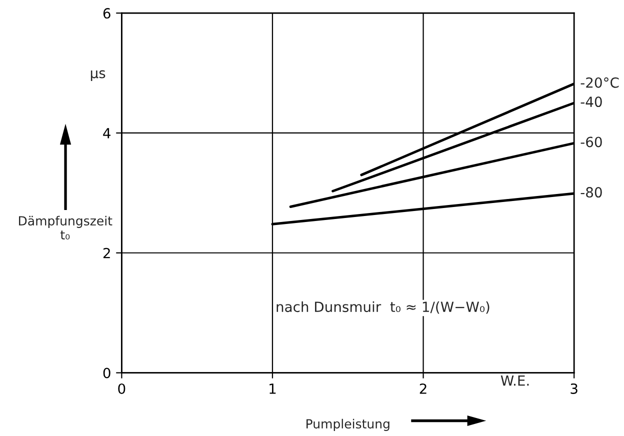  Describe the element at coordinates (106, 13) in the screenshot. I see `y-tick-label: 6` at that location.